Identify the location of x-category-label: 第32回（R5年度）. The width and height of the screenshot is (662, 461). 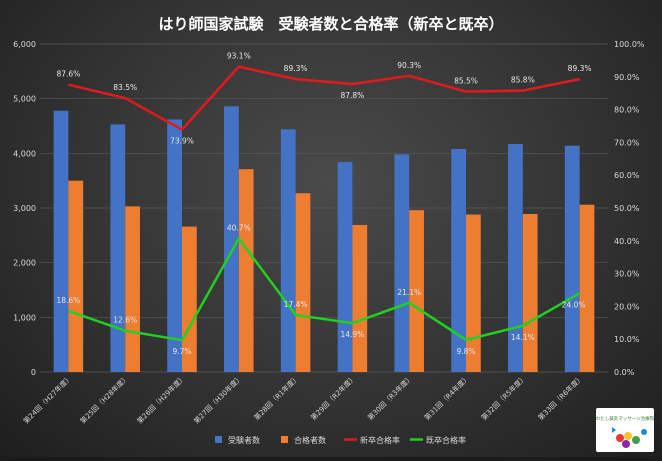
(503, 397).